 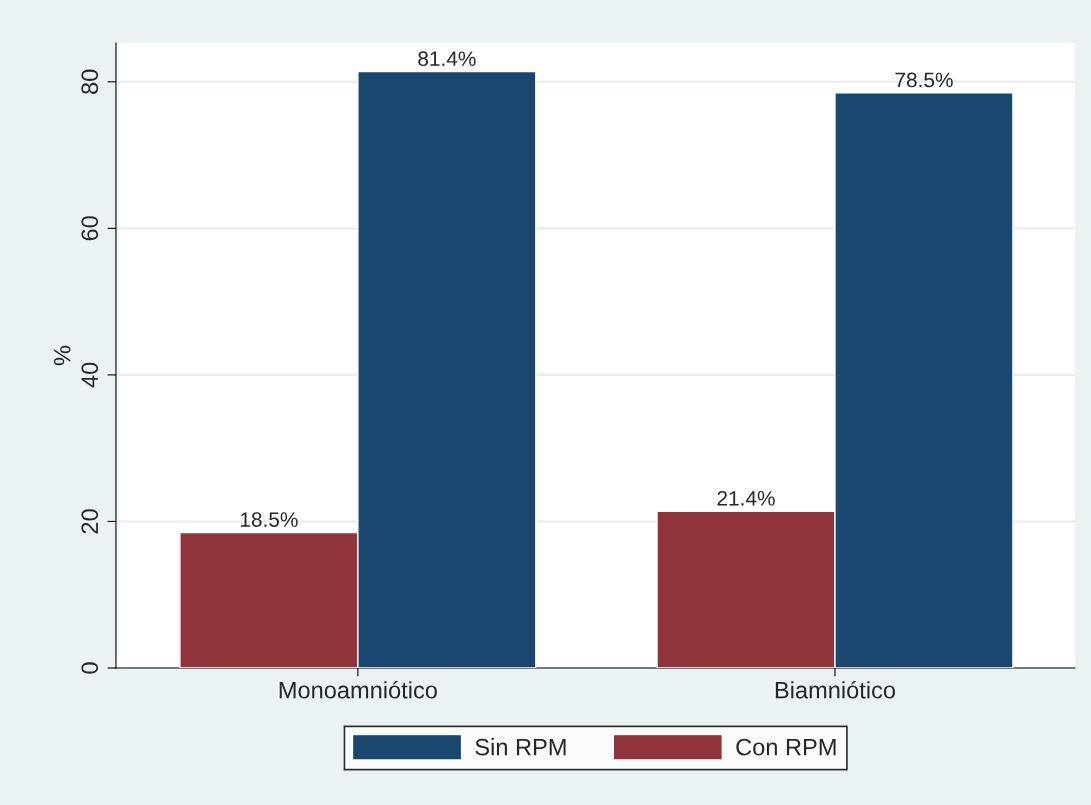 I want to click on y-tick-label: 60, so click(x=90, y=228).